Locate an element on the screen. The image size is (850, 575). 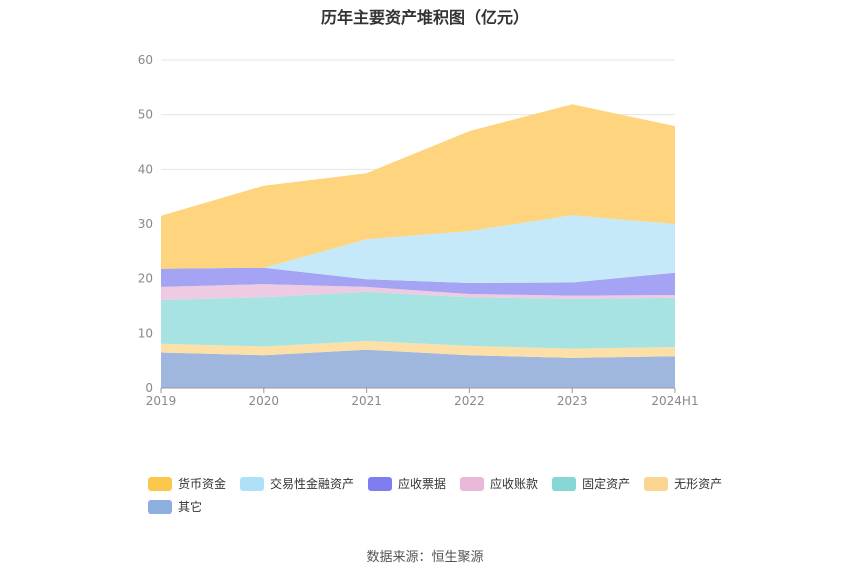
chart-legend: 货币资金 交易性金融资产 应收票据 应收账款 固定资产 无形资产其它 is located at coordinates (448, 495).